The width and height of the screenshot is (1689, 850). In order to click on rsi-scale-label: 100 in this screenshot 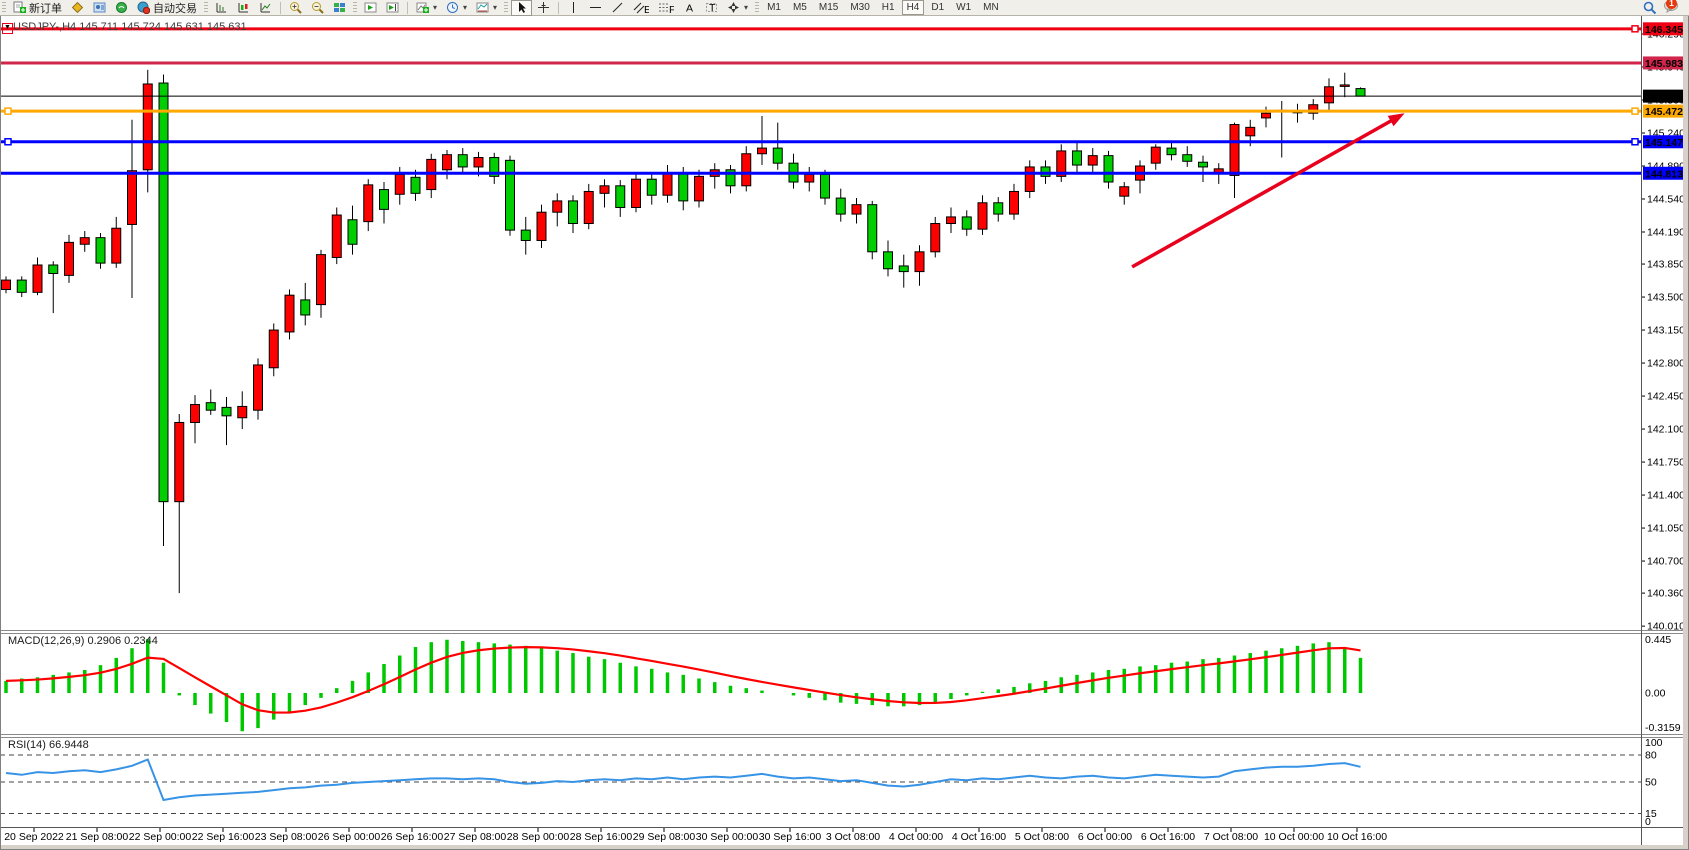, I will do `click(1654, 743)`.